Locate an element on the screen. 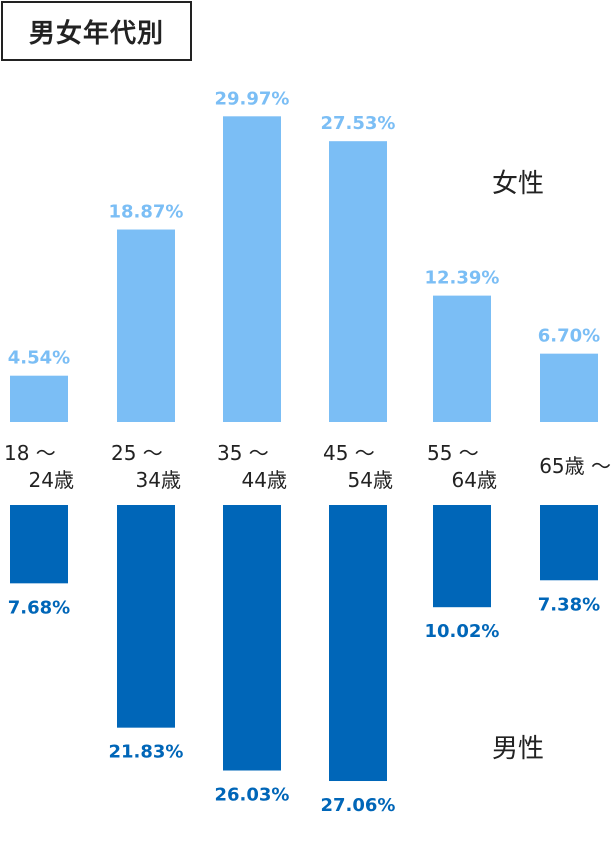 This screenshot has height=850, width=614. category-label: 25 ～ is located at coordinates (137, 453).